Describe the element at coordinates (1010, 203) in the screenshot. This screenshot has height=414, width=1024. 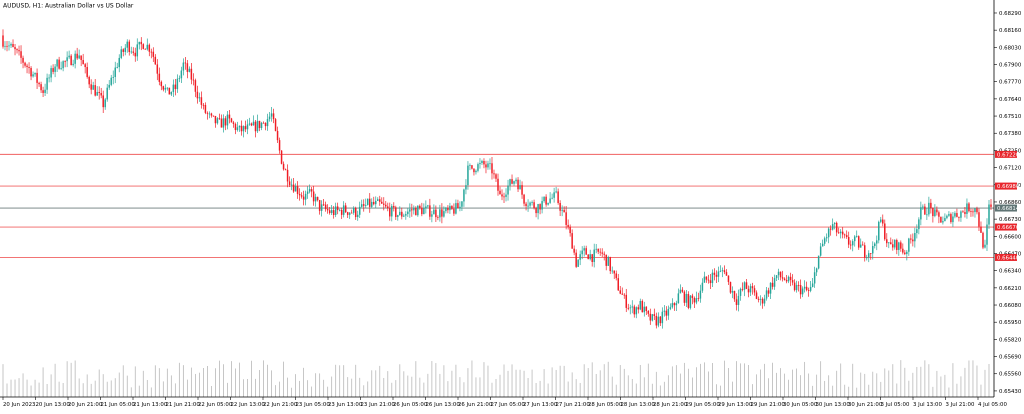
I see `y-tick-label: 0.66860` at that location.